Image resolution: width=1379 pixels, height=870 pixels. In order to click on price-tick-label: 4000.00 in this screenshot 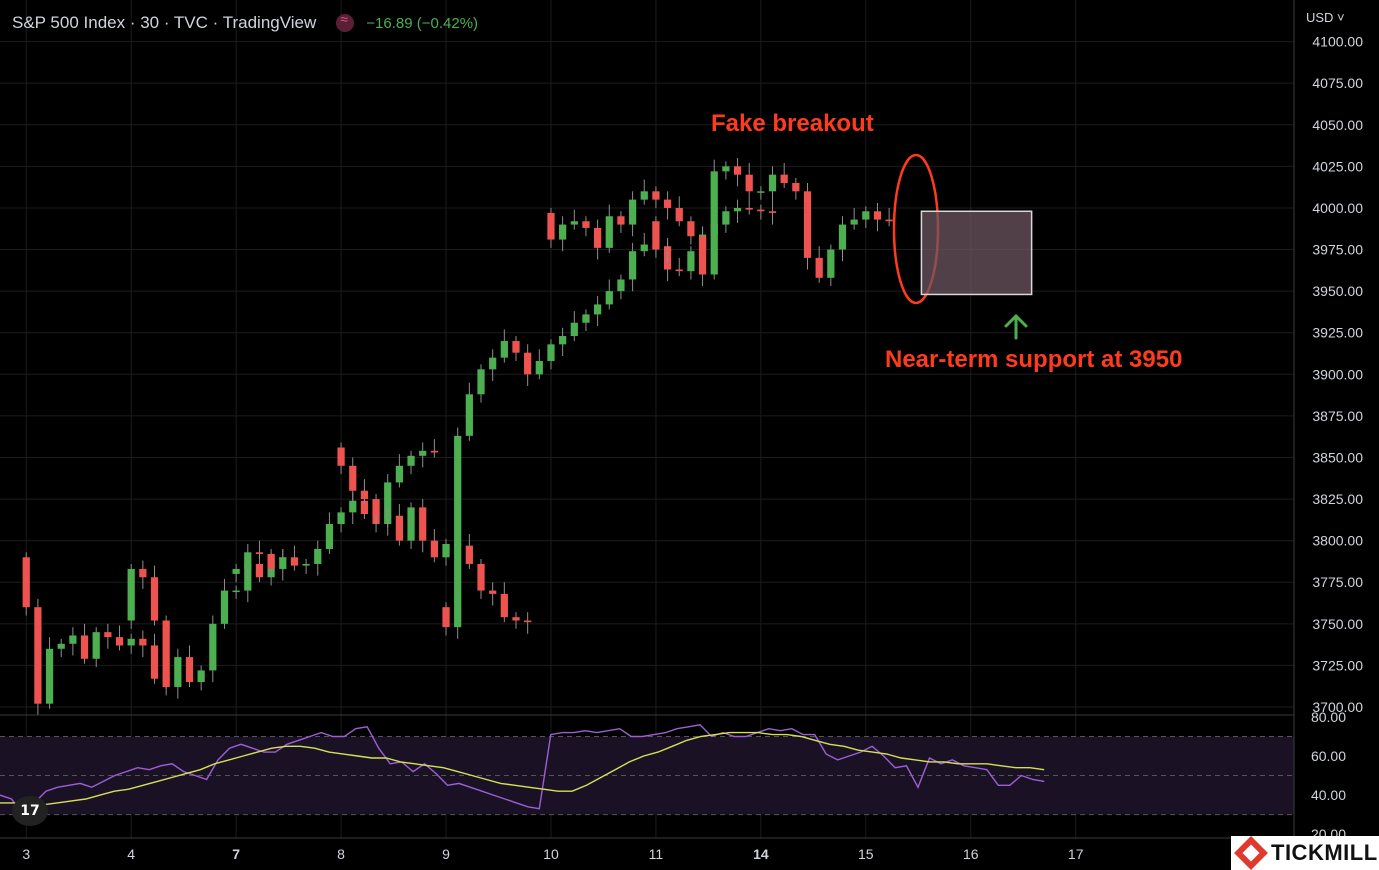, I will do `click(1337, 208)`.